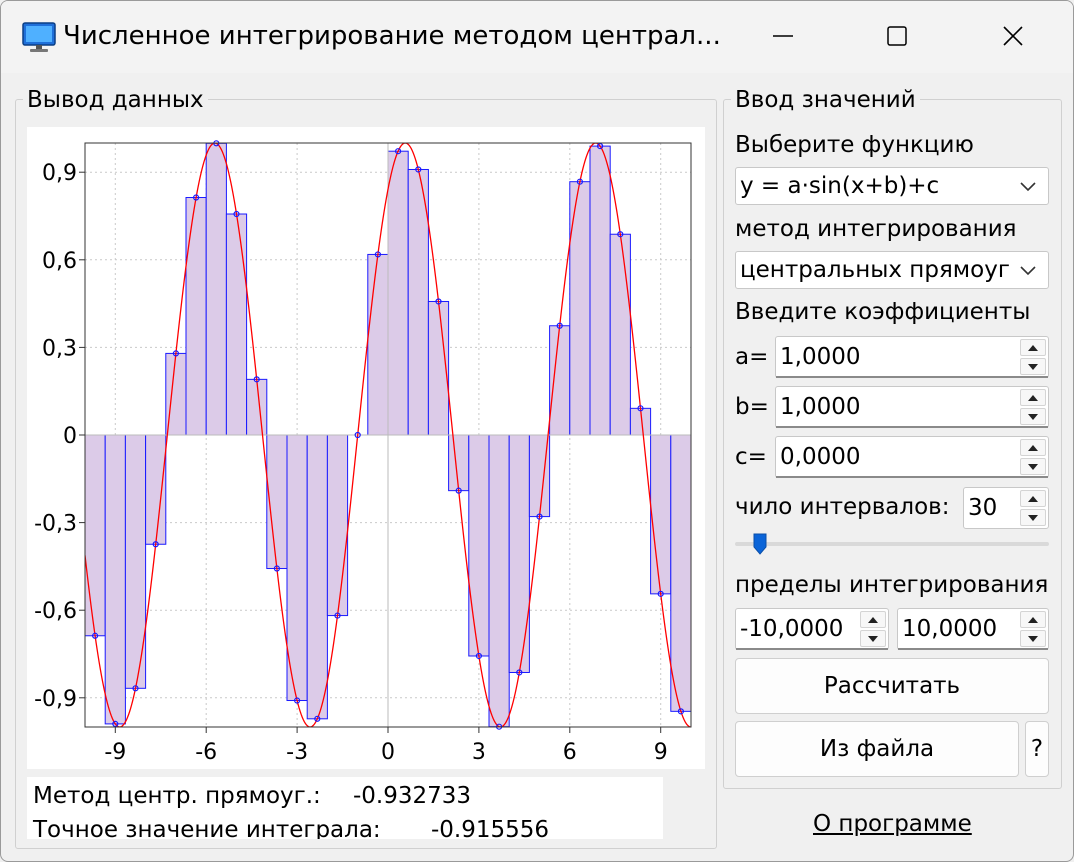 Image resolution: width=1074 pixels, height=862 pixels. What do you see at coordinates (820, 357) in the screenshot?
I see `coef-a-value: 1,0000` at bounding box center [820, 357].